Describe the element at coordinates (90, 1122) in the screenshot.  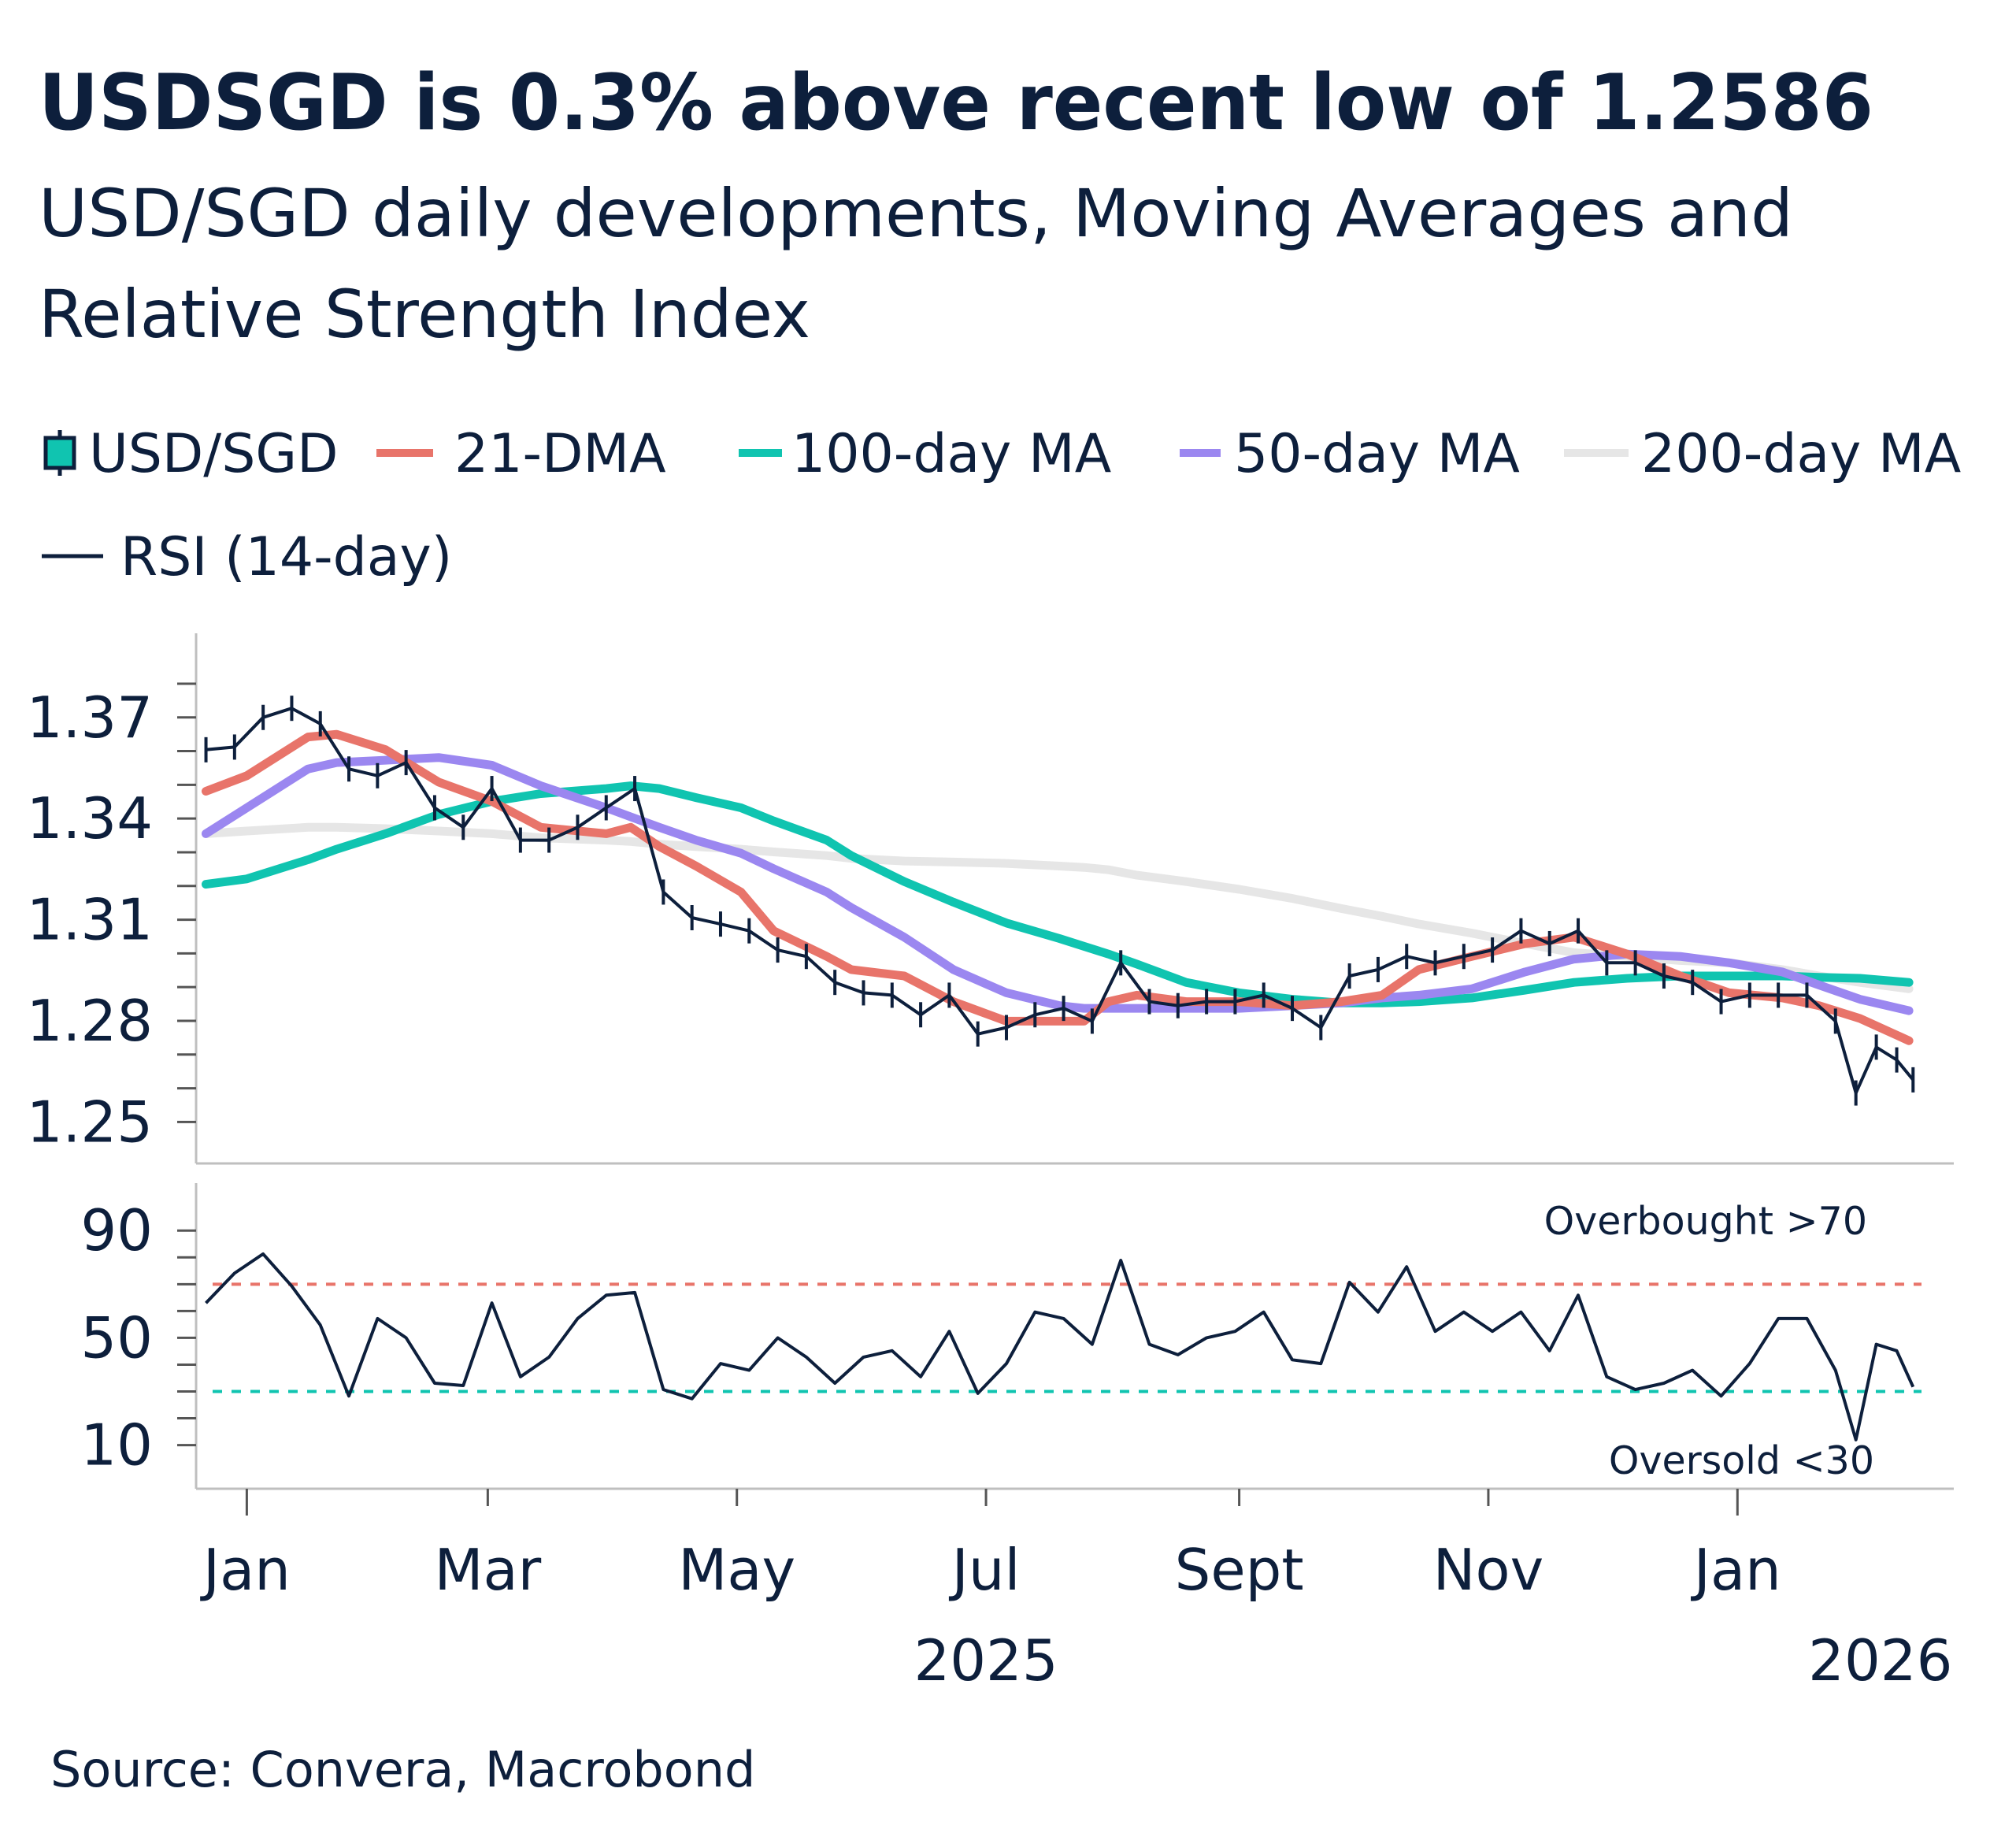
I see `y-tick-label: 1.25` at that location.